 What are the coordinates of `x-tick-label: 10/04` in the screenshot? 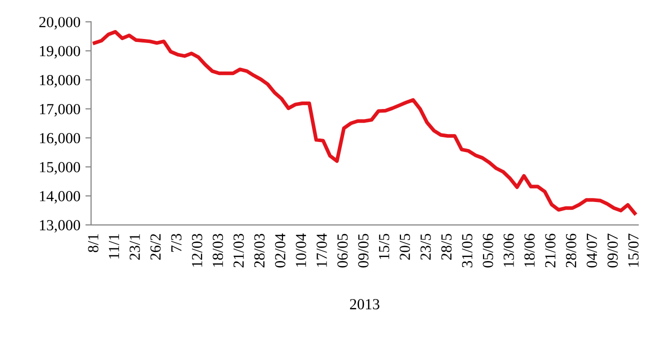 It's located at (301, 250).